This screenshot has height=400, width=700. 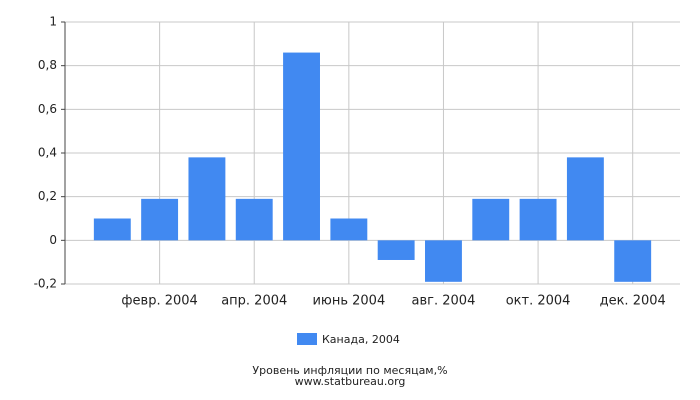 What do you see at coordinates (47, 109) in the screenshot?
I see `y-tick-label: 0,6` at bounding box center [47, 109].